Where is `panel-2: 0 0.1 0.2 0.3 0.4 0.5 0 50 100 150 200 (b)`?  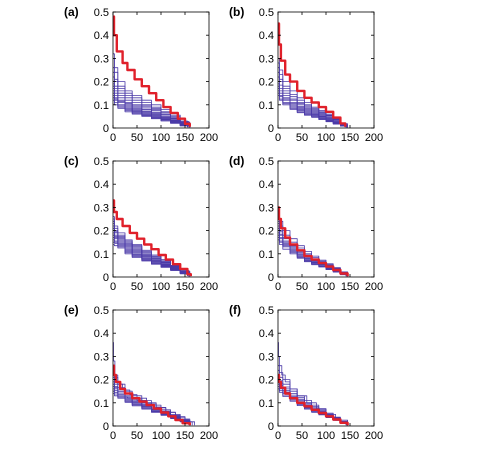
panel-2: 0 0.1 0.2 0.3 0.4 0.5 0 50 100 150 200 (b) is located at coordinates (306, 74).